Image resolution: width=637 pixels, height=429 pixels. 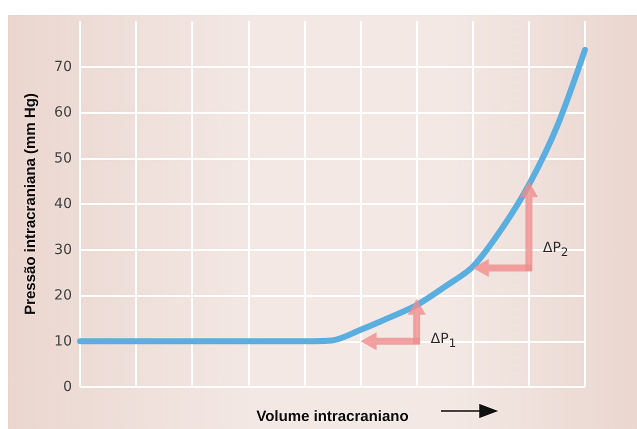 I want to click on annotation: ΔP$_{2}$, so click(x=555, y=249).